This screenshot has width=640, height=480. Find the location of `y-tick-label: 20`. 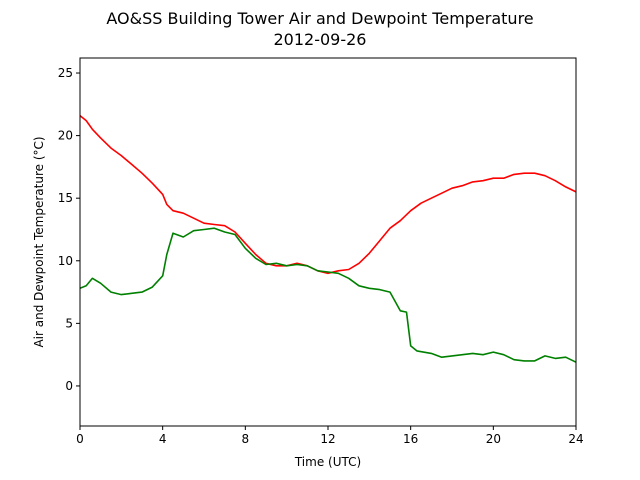

y-tick-label: 20 is located at coordinates (65, 136).